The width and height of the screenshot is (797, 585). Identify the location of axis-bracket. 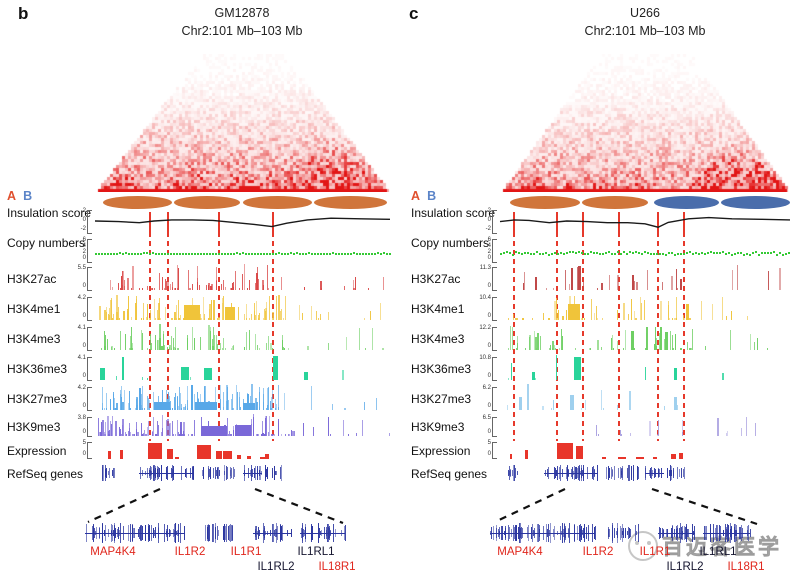
(89, 222).